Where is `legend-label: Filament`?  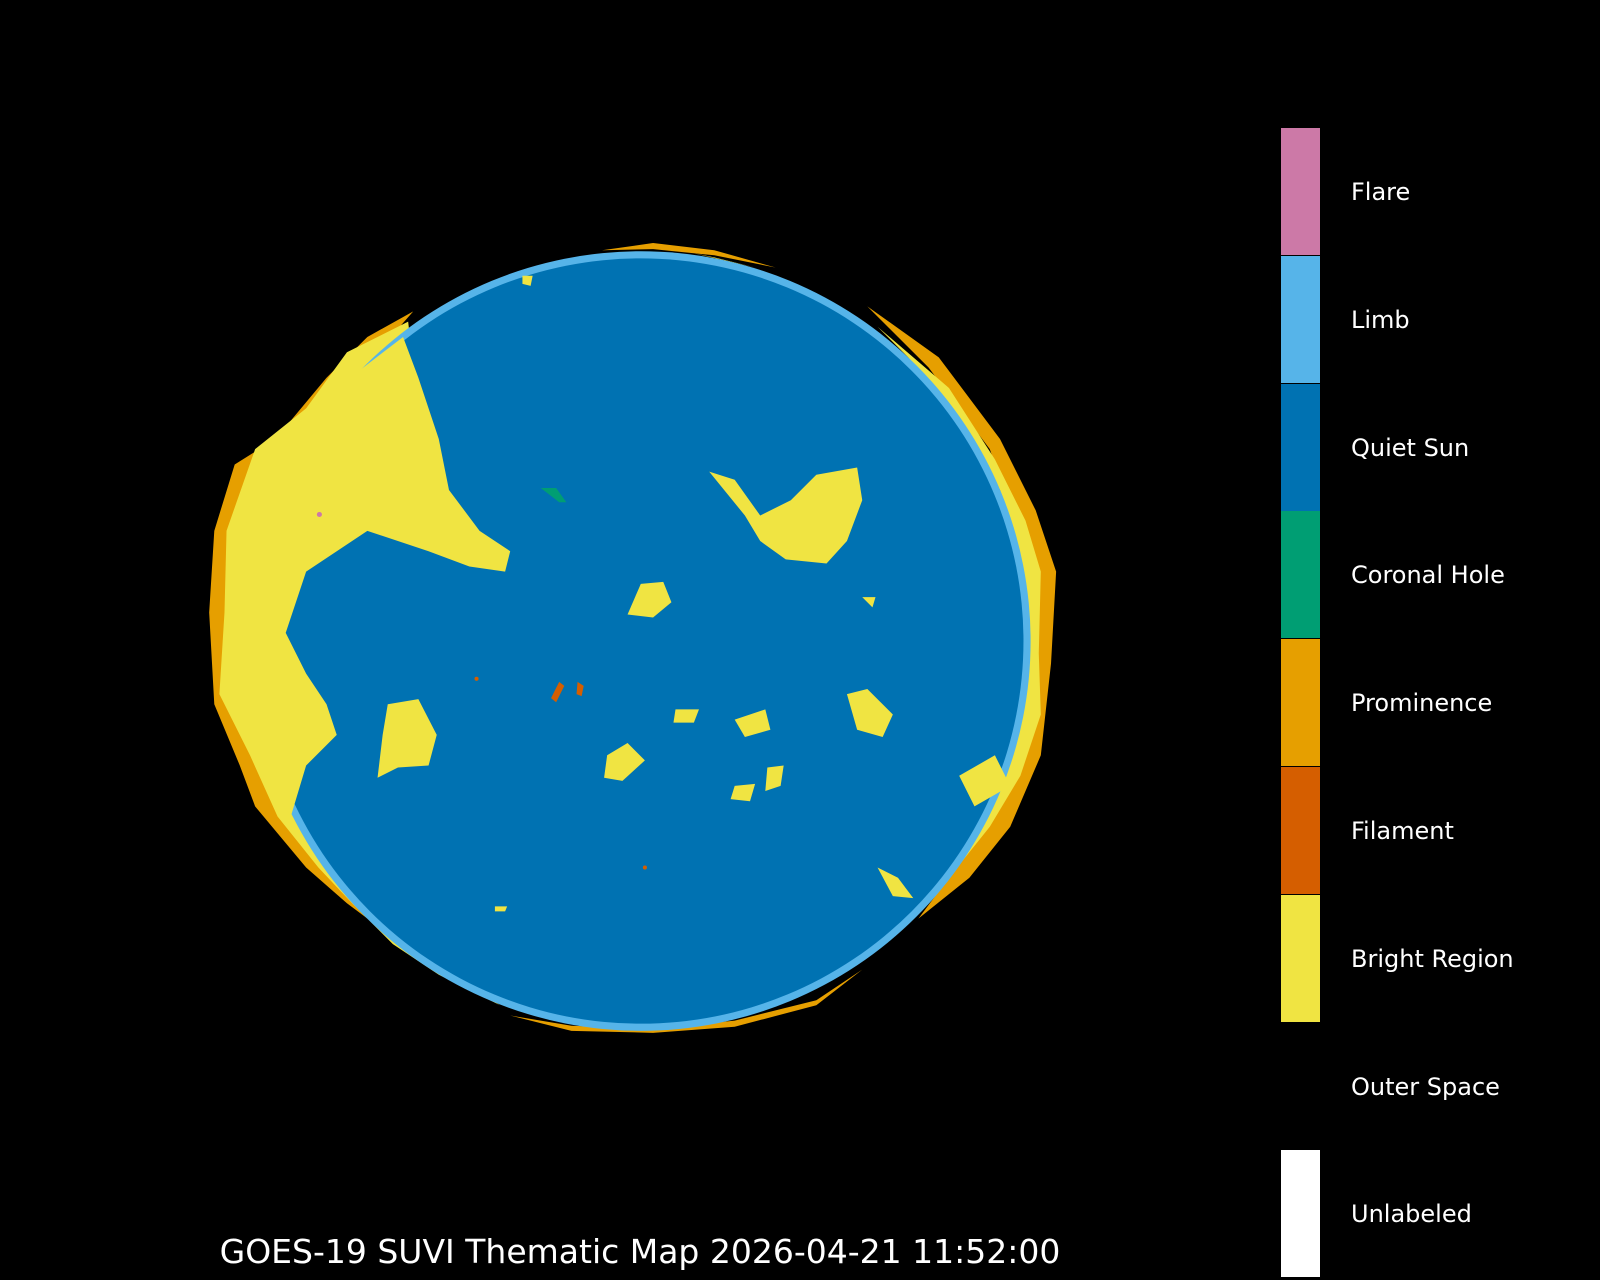 legend-label: Filament is located at coordinates (1402, 831).